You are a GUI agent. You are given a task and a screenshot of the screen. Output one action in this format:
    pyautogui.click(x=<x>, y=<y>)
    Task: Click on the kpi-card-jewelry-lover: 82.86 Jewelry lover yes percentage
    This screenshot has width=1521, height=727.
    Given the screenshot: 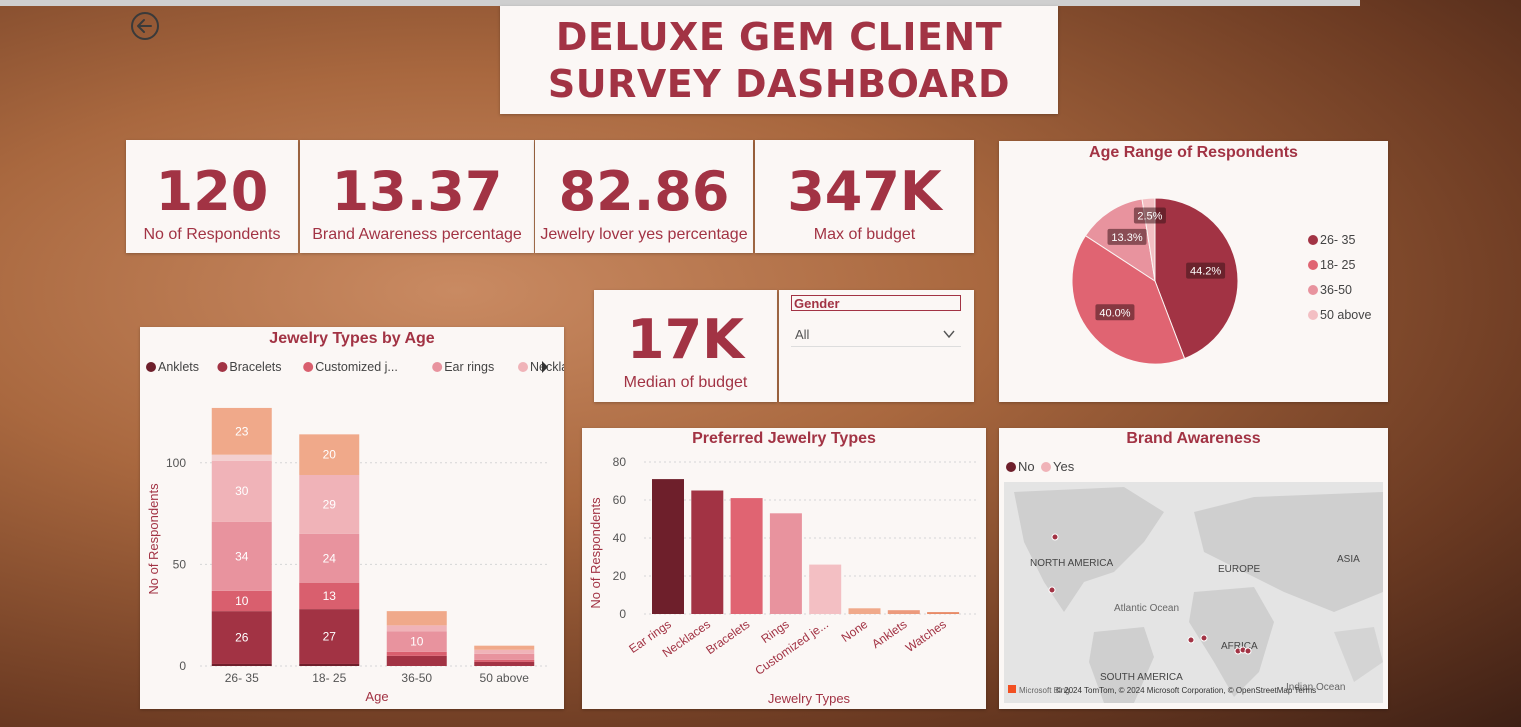 What is the action you would take?
    pyautogui.click(x=644, y=196)
    